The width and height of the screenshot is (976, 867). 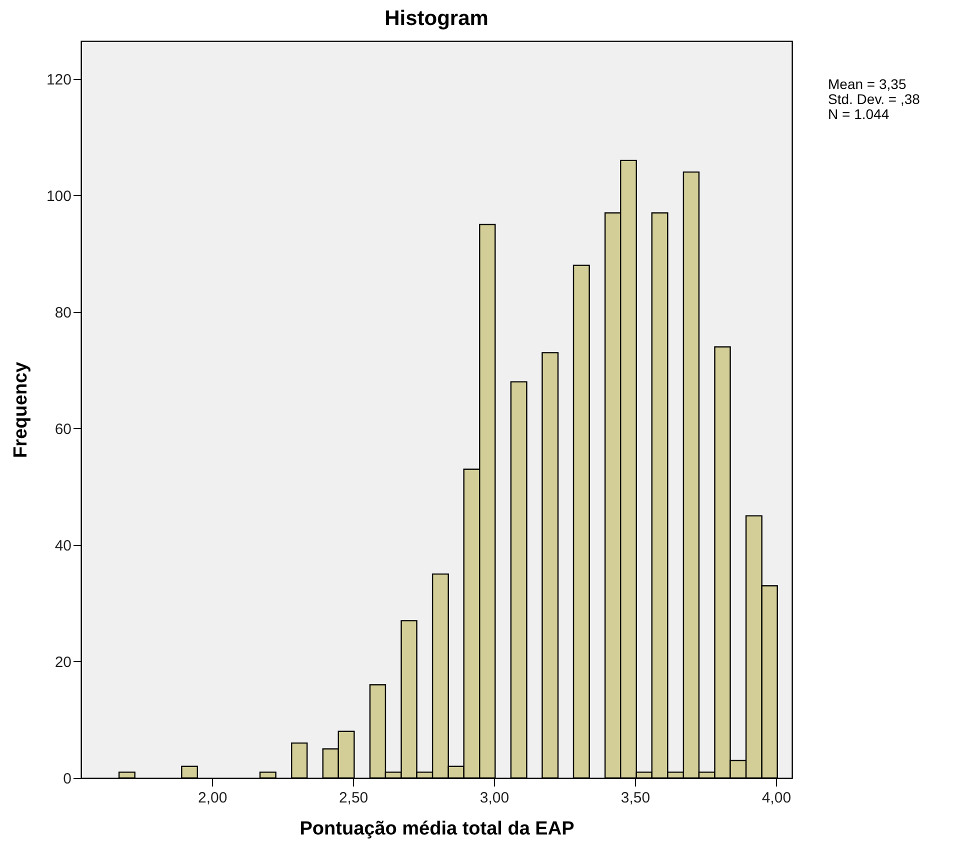 I want to click on text: Std. Dev. = ,38, so click(x=874, y=99).